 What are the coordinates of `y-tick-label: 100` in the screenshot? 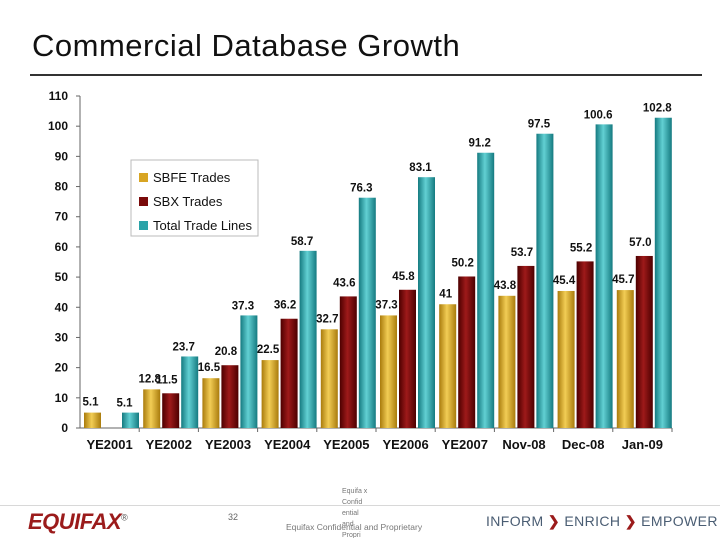 It's located at (58, 126).